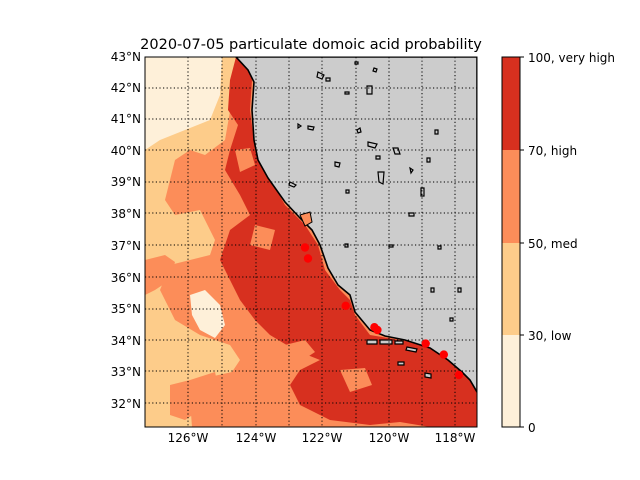  Describe the element at coordinates (382, 311) in the screenshot. I see `station-markers` at that location.